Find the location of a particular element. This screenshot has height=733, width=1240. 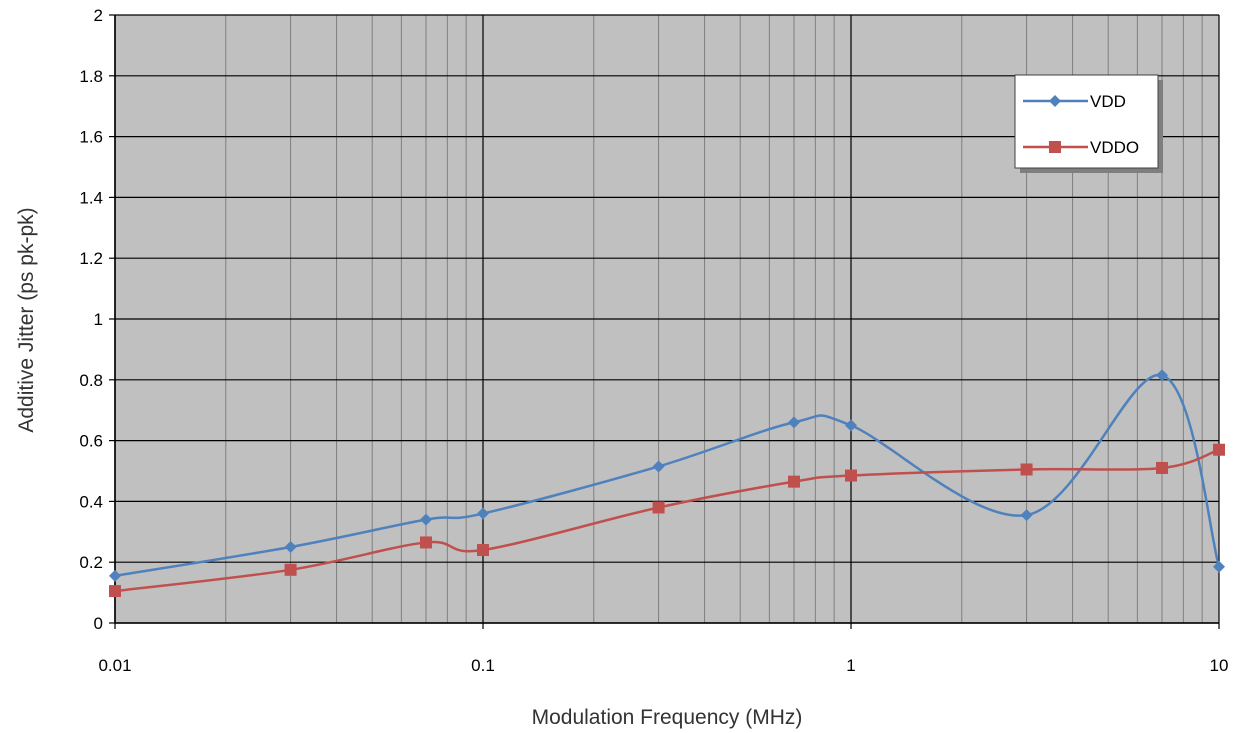

y-tick-label: 1.2 is located at coordinates (91, 258).